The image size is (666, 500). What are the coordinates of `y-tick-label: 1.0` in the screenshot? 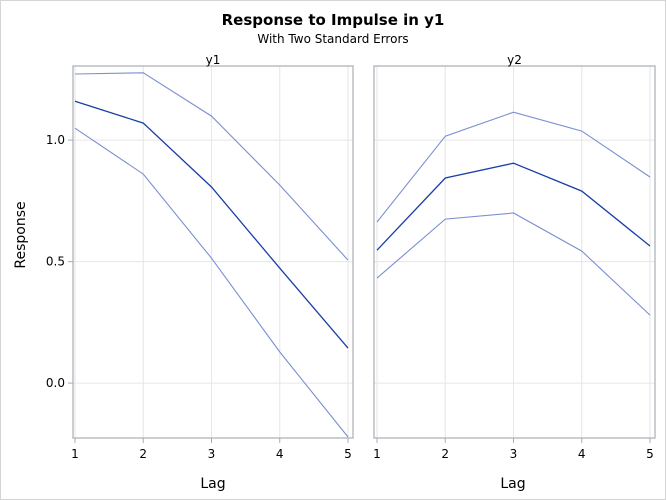 It's located at (55, 140).